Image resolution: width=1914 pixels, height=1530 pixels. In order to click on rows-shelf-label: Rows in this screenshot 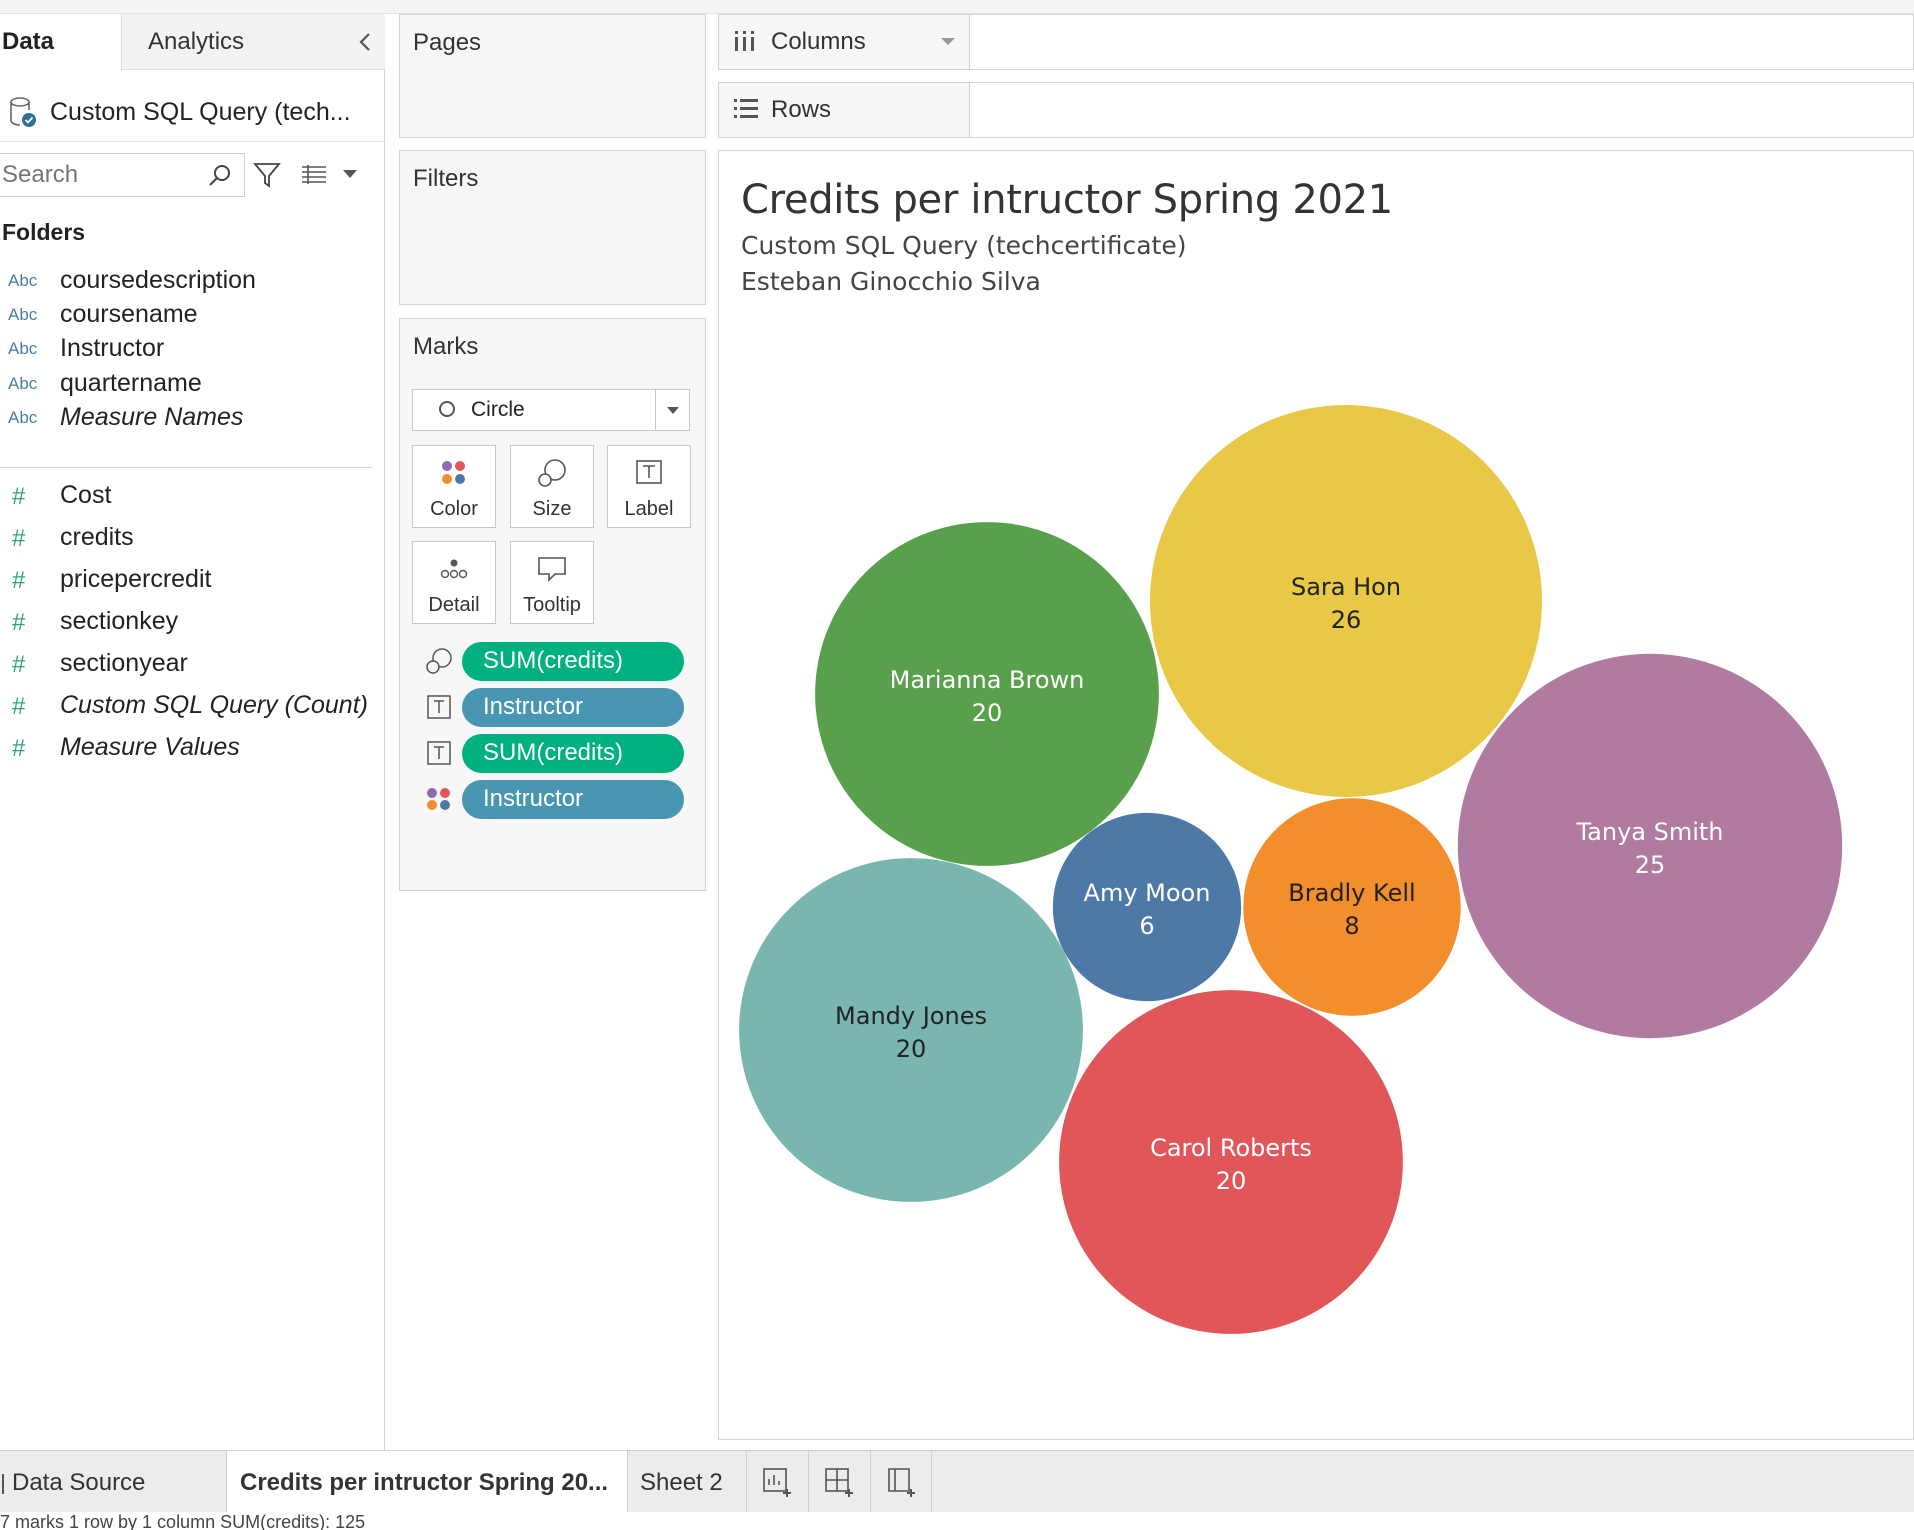, I will do `click(844, 110)`.